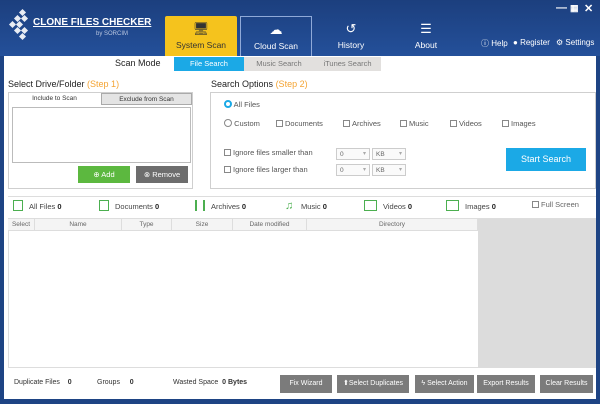 This screenshot has width=600, height=404. What do you see at coordinates (37, 205) in the screenshot?
I see `category-all-files: All Files 0` at bounding box center [37, 205].